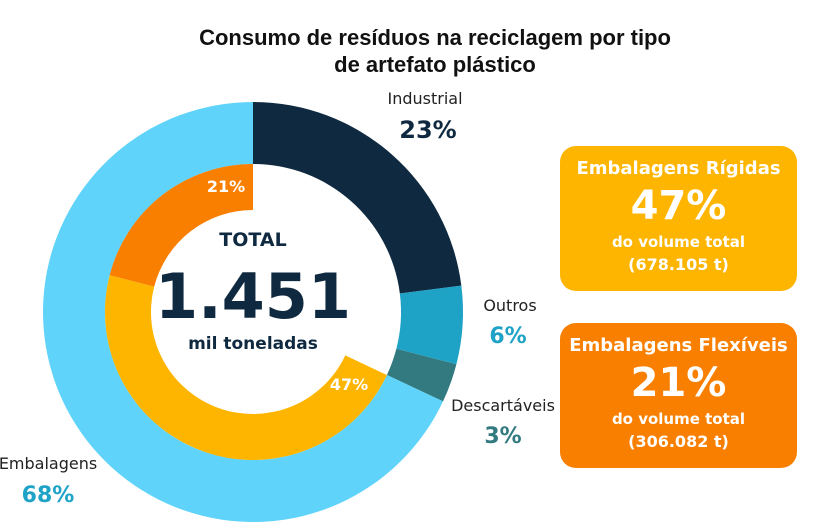 The image size is (822, 531). What do you see at coordinates (424, 98) in the screenshot?
I see `label-industrial-name: Industrial` at bounding box center [424, 98].